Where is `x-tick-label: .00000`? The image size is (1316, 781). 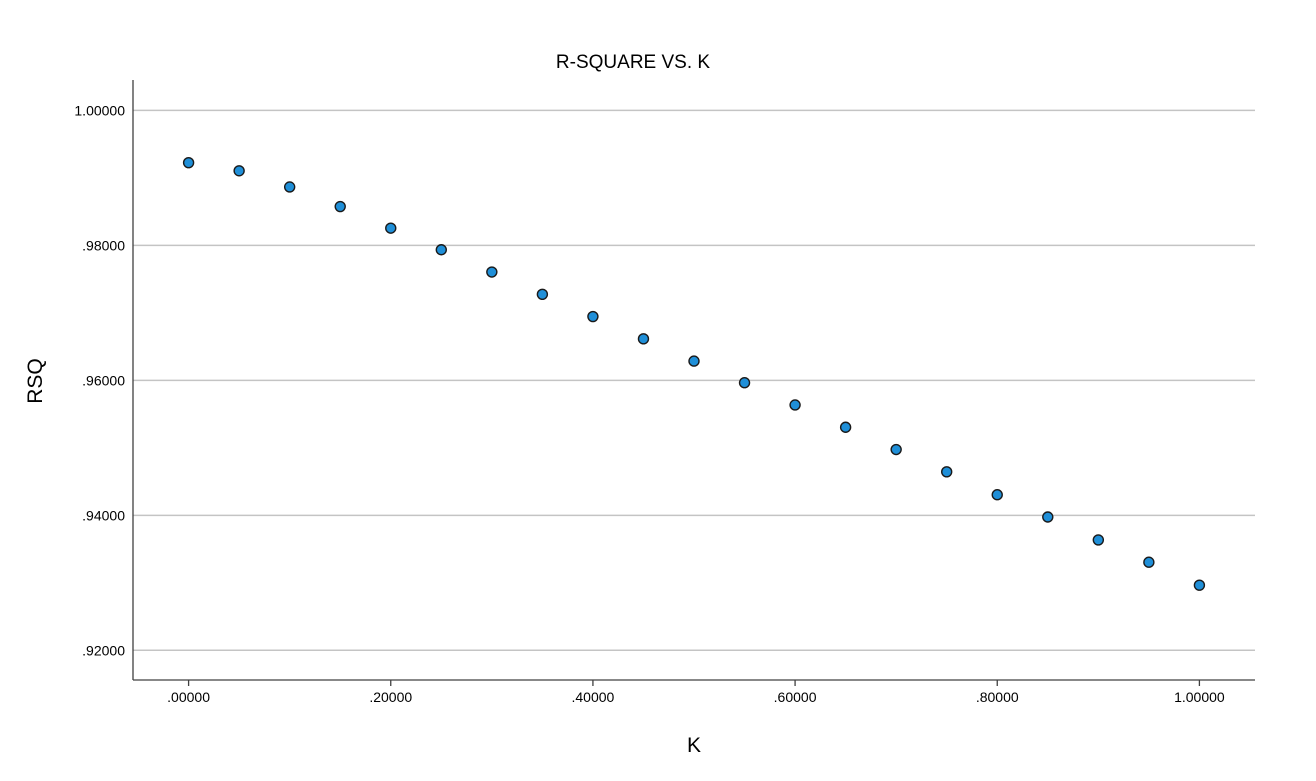 x-tick-label: .00000 is located at coordinates (188, 697).